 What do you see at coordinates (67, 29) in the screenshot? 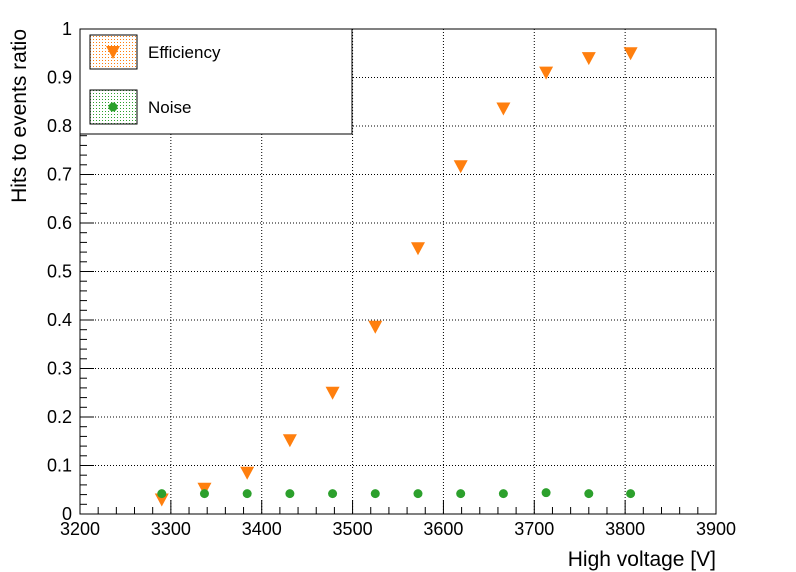
I see `y-tick-label: 1` at bounding box center [67, 29].